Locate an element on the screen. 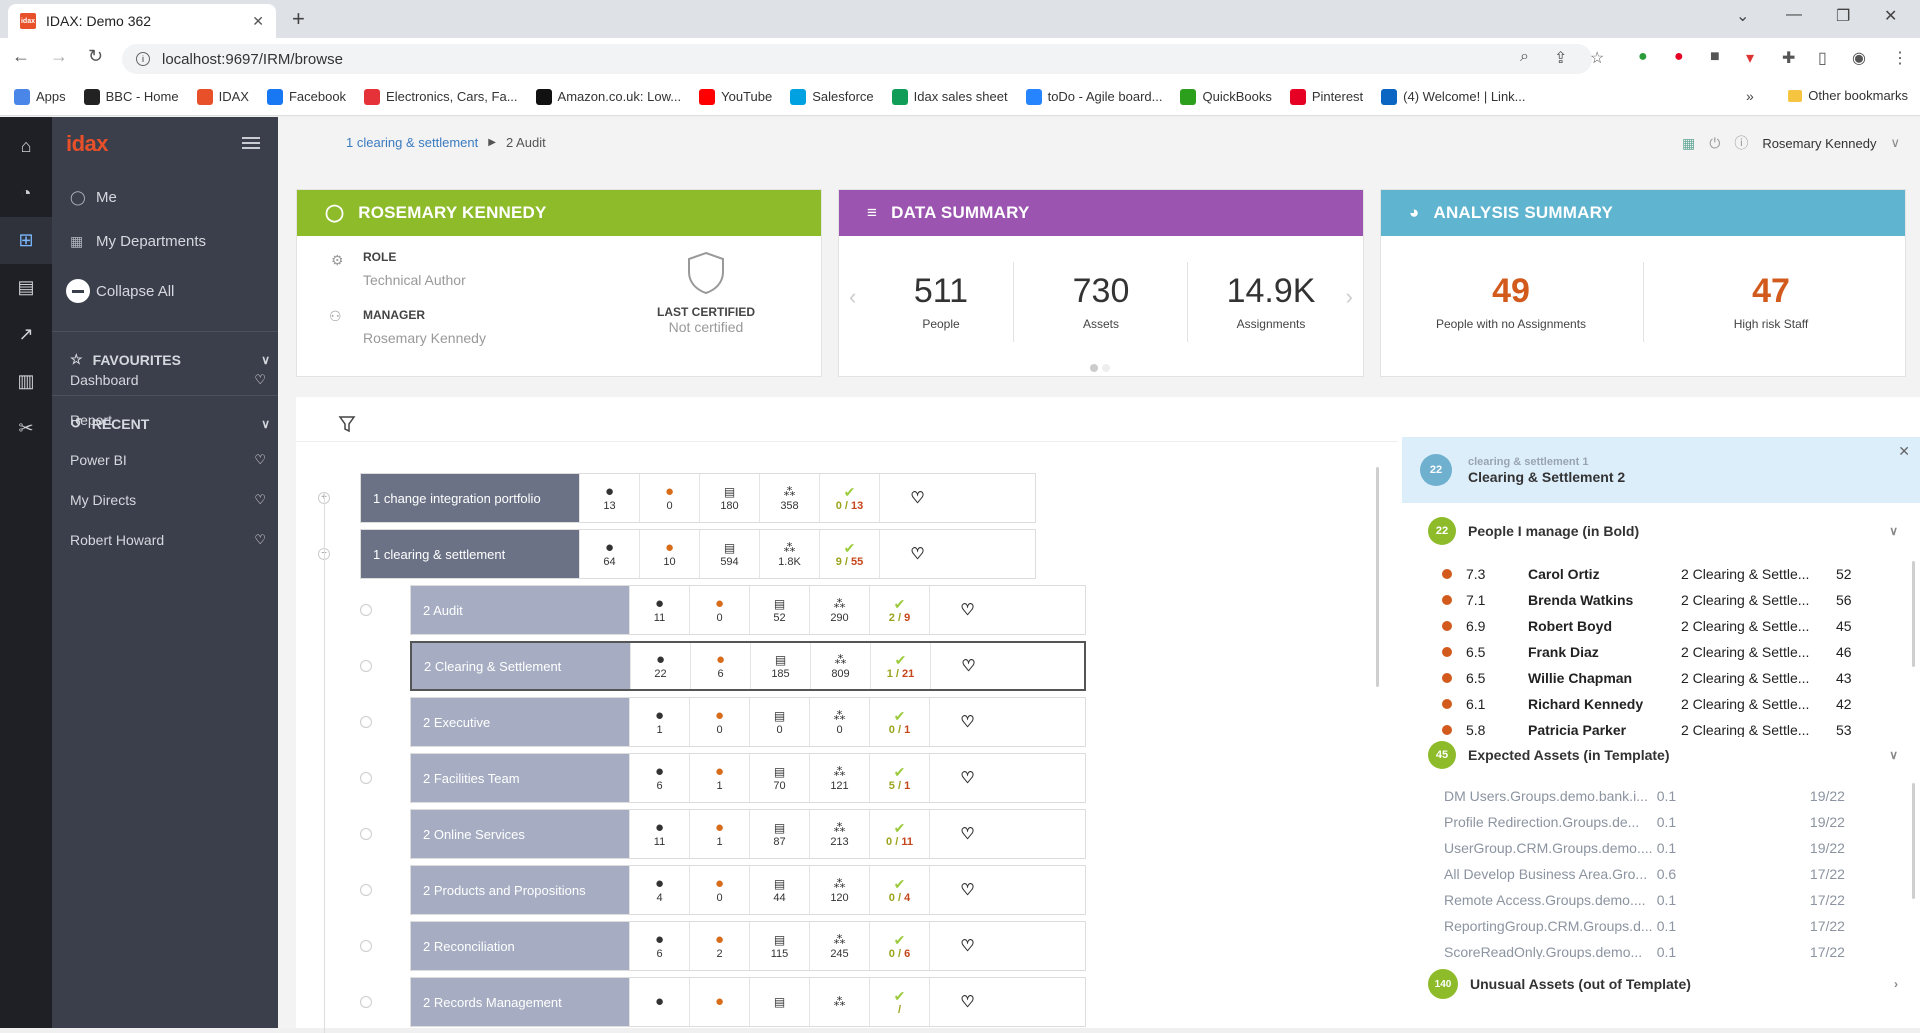  people-count-cell: ● 11 is located at coordinates (659, 610).